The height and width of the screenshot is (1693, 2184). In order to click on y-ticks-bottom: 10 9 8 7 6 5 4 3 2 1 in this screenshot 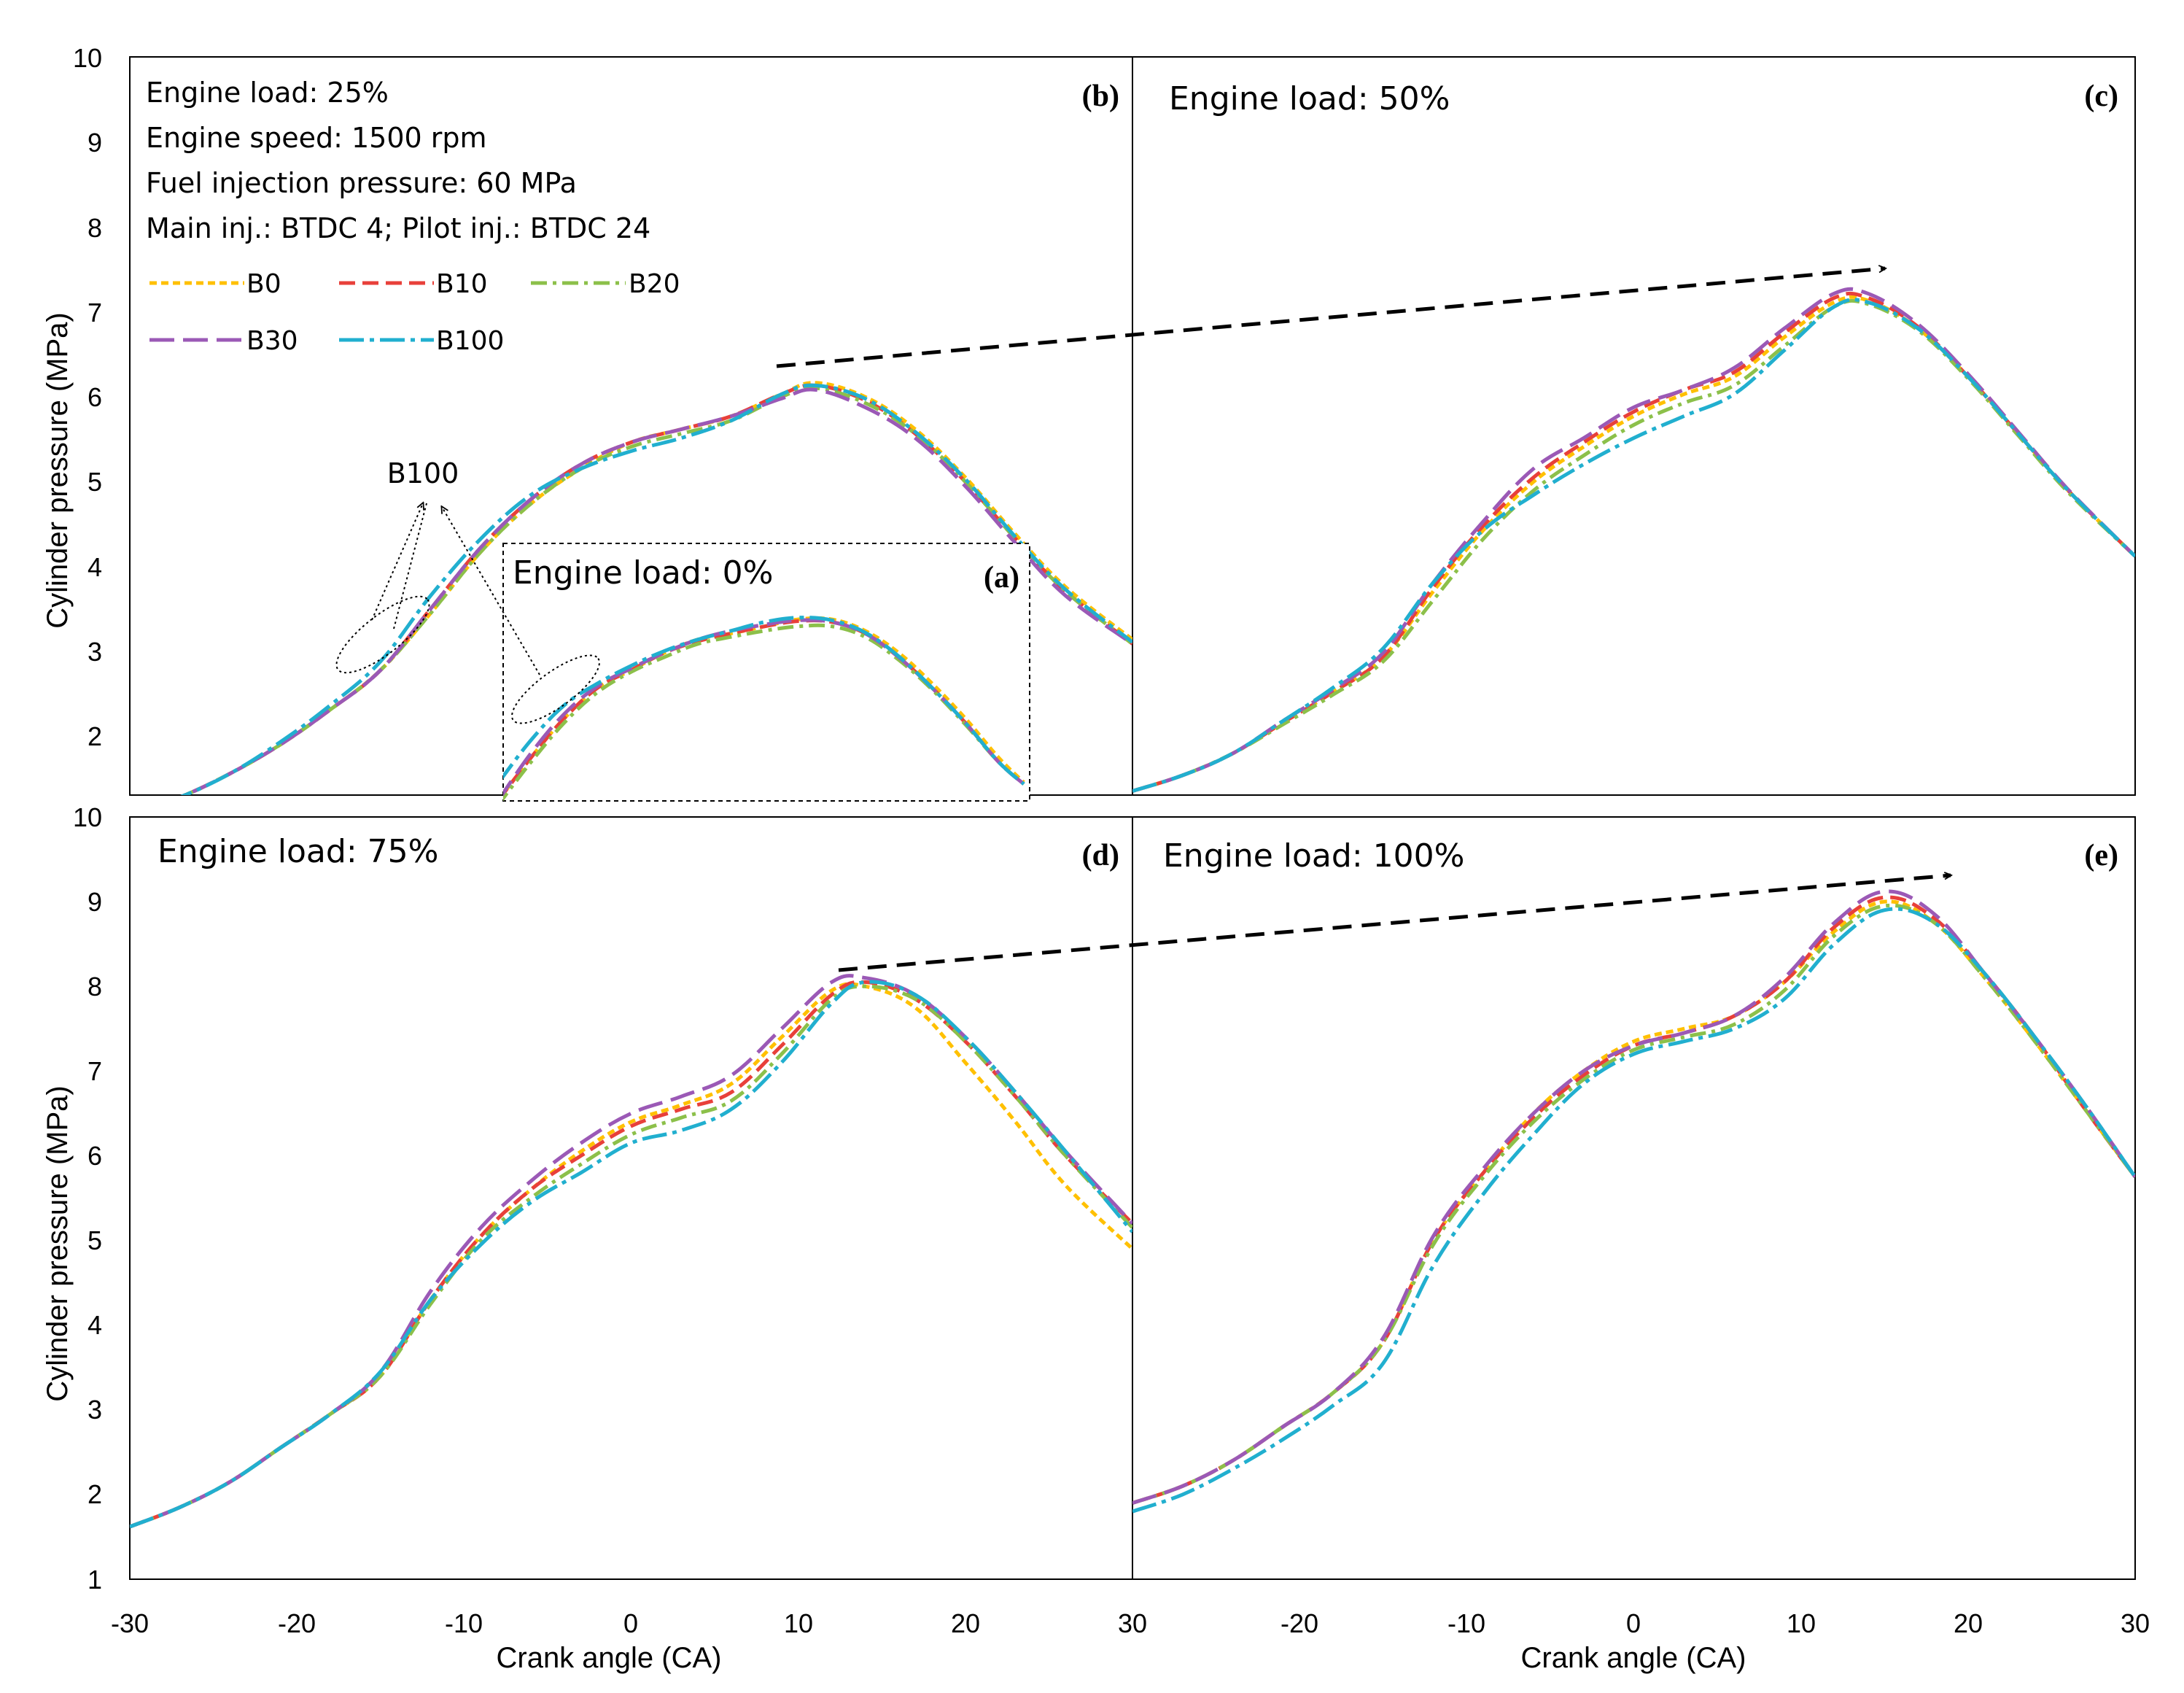, I will do `click(87, 1198)`.